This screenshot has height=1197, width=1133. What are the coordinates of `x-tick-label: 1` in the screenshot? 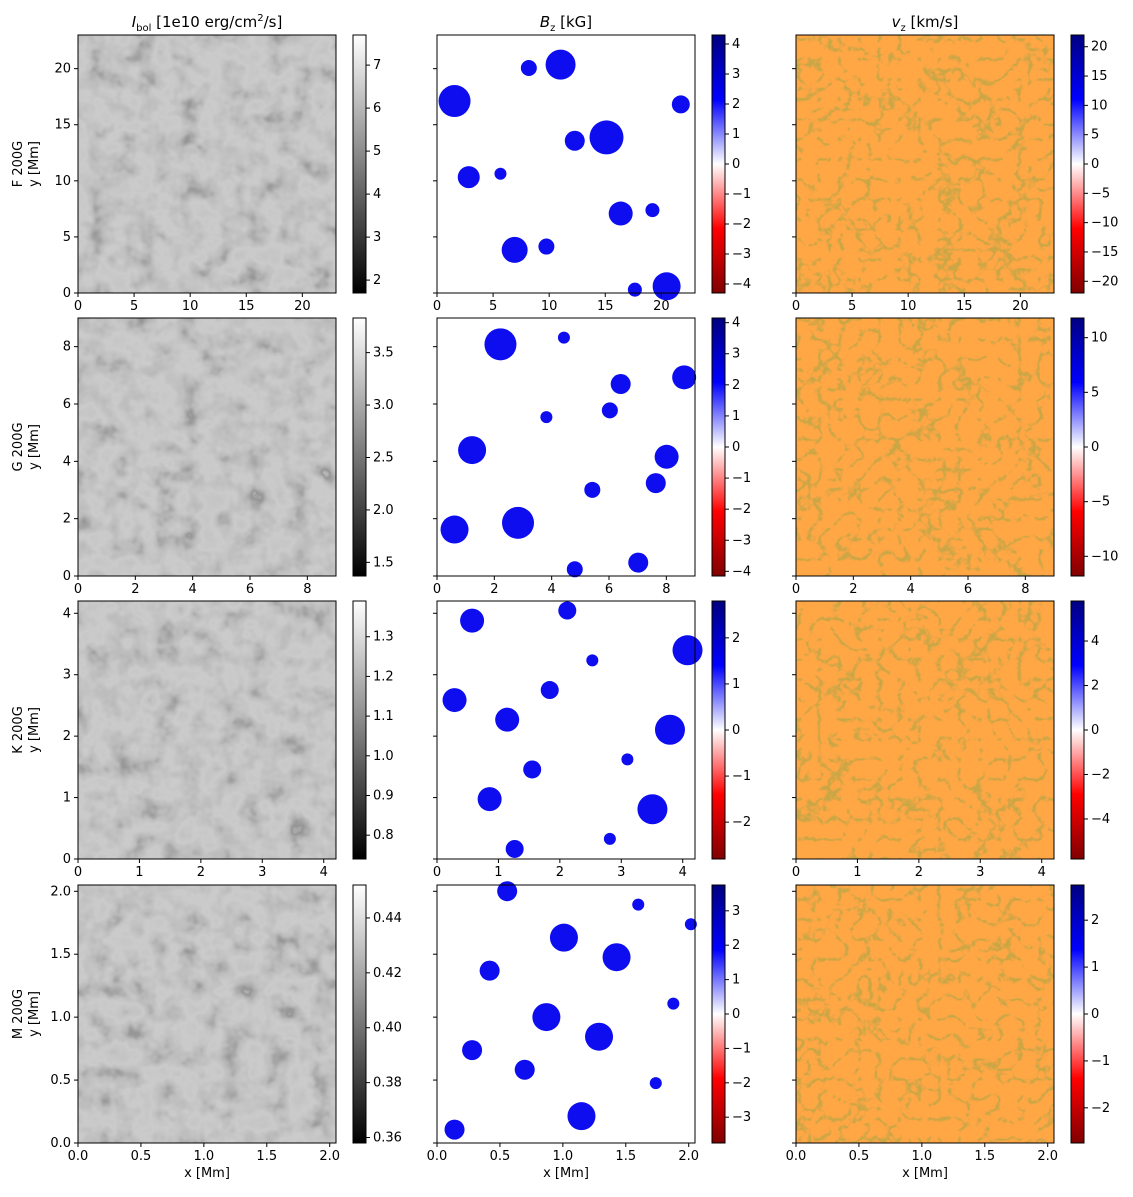 It's located at (498, 872).